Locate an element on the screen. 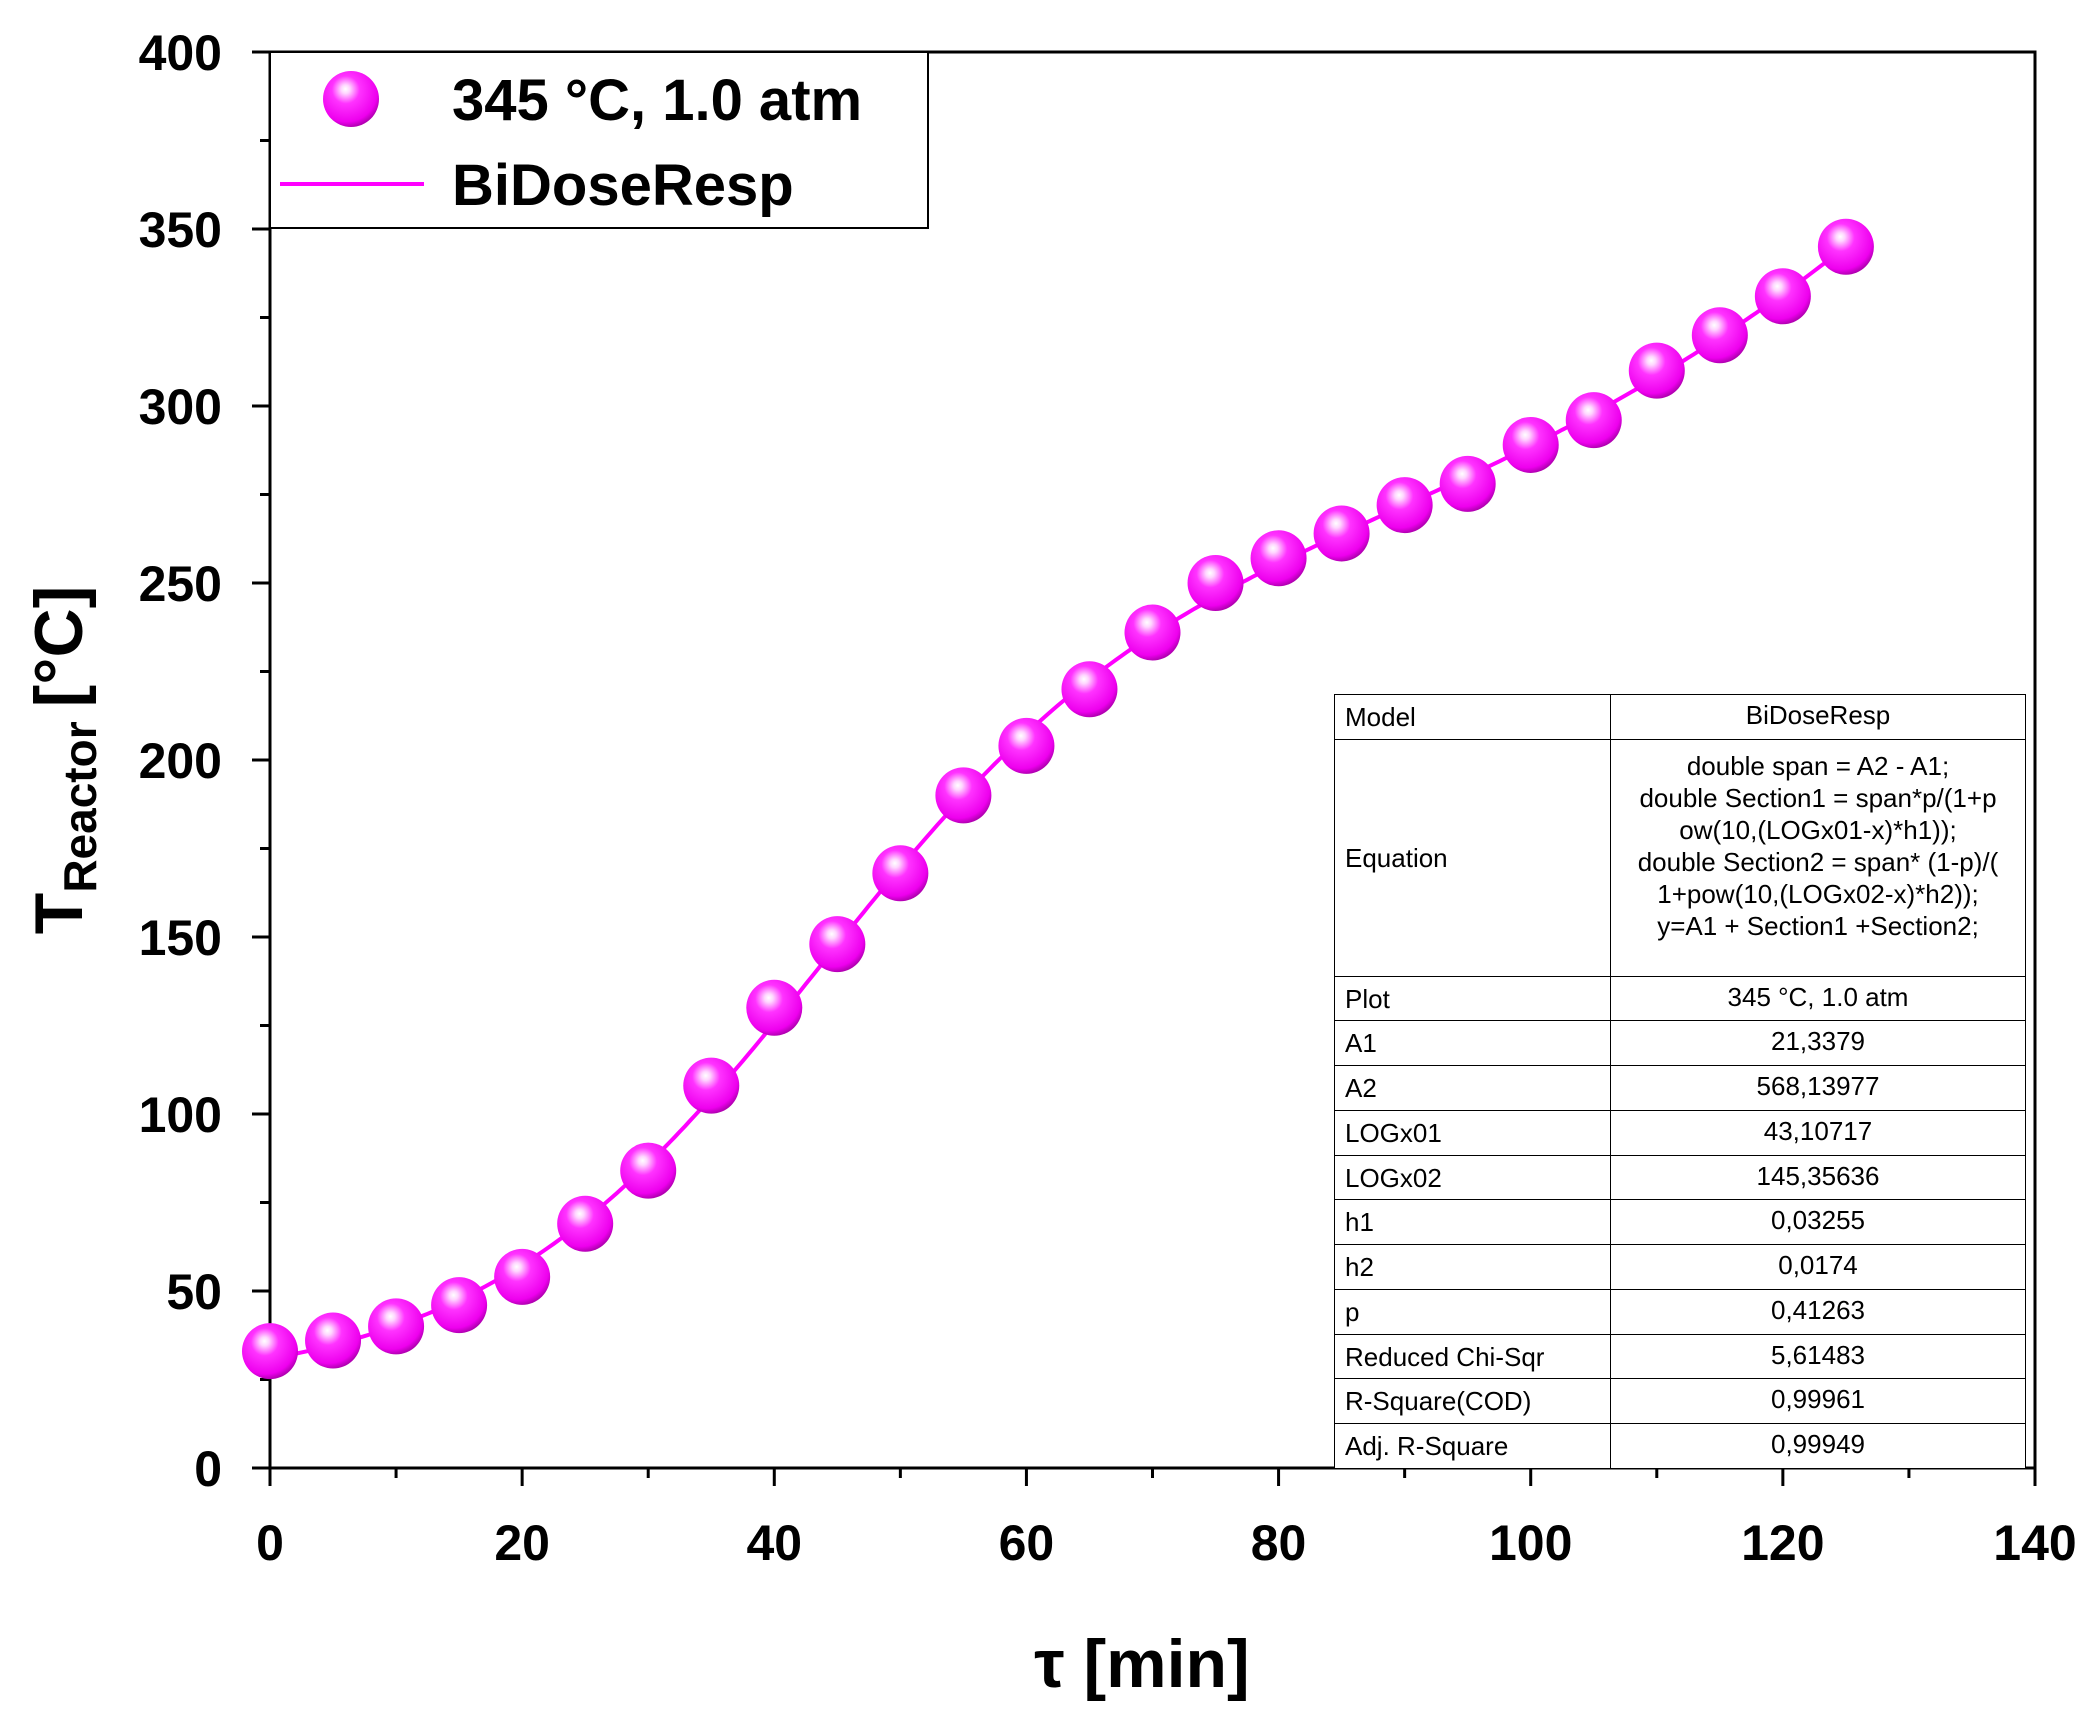 The image size is (2098, 1710). y-tick-label: 150 is located at coordinates (180, 938).